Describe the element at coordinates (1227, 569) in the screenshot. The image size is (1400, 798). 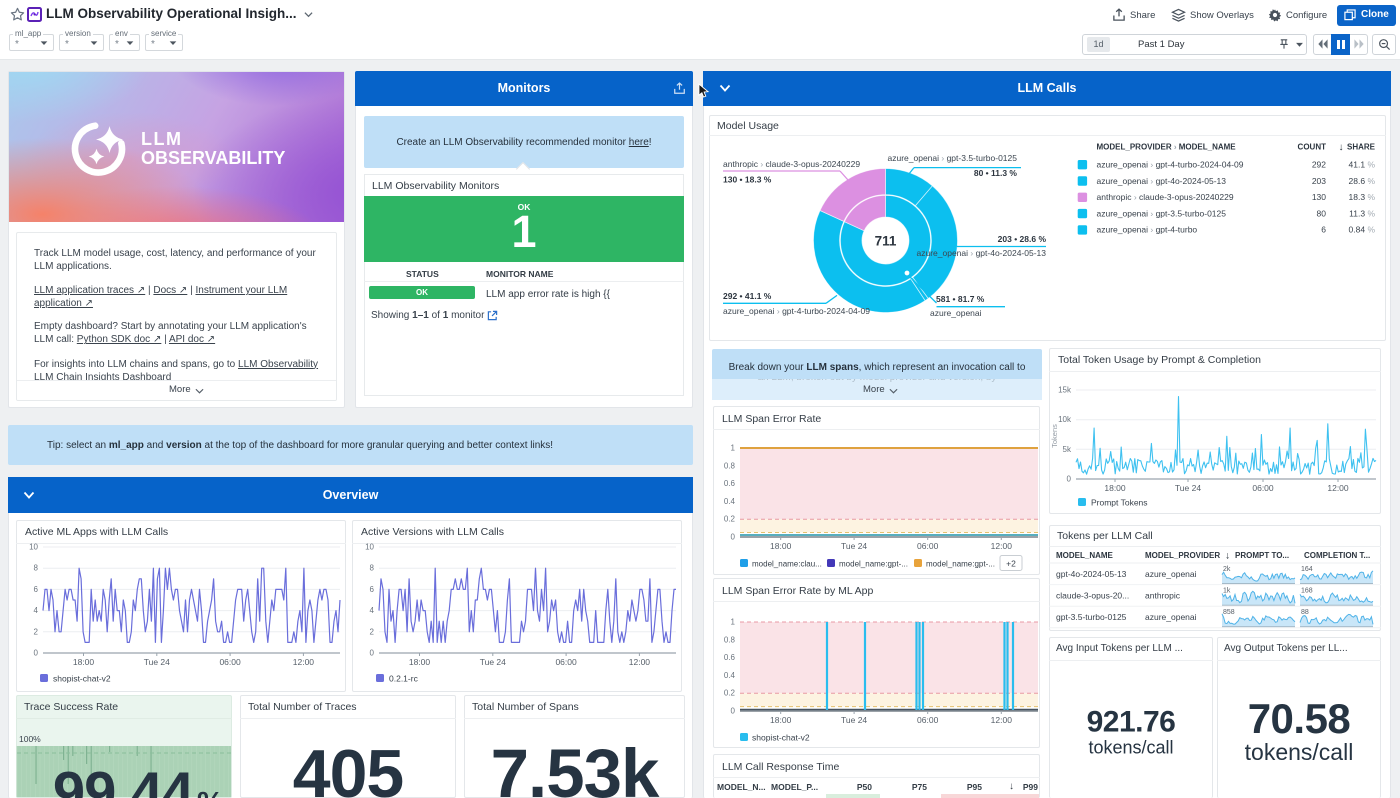
I see `svg-text: 2k` at that location.